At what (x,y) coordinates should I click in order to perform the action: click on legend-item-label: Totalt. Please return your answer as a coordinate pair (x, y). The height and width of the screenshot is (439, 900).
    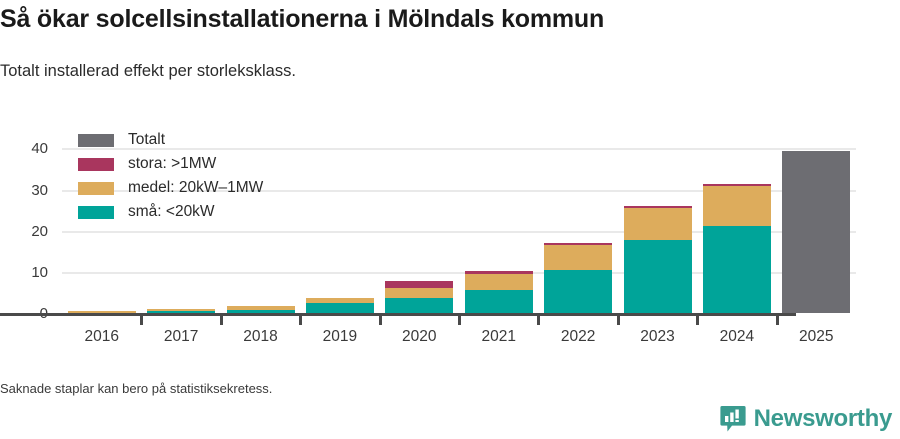
    Looking at the image, I should click on (147, 139).